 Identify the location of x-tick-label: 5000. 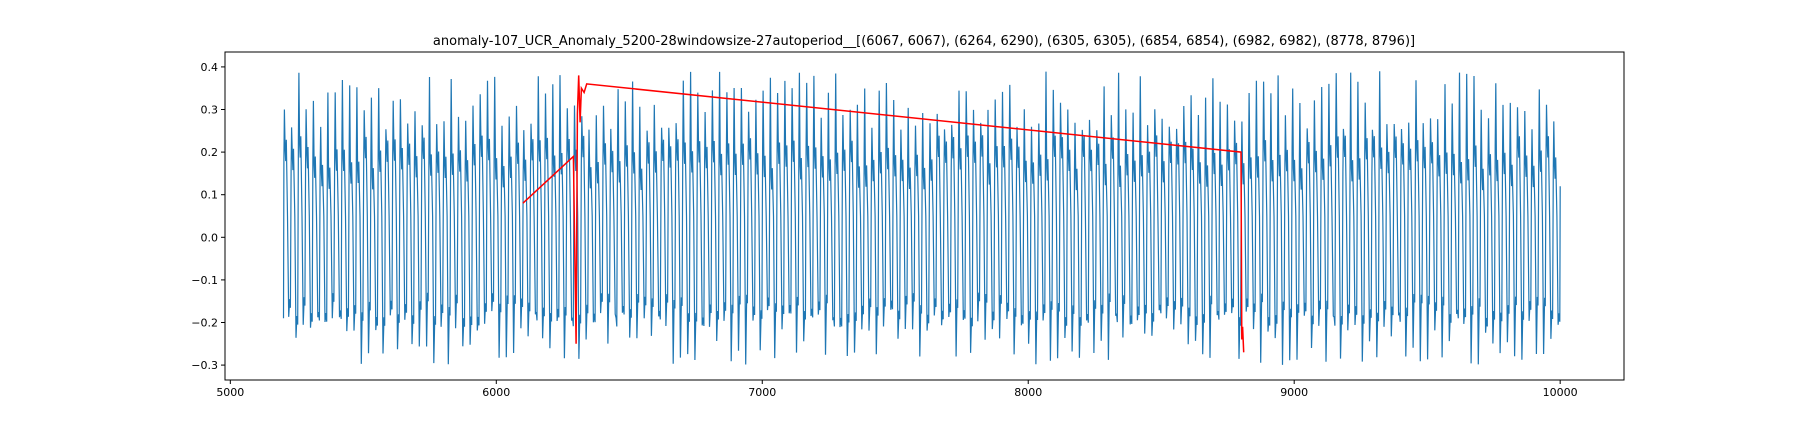
(230, 392).